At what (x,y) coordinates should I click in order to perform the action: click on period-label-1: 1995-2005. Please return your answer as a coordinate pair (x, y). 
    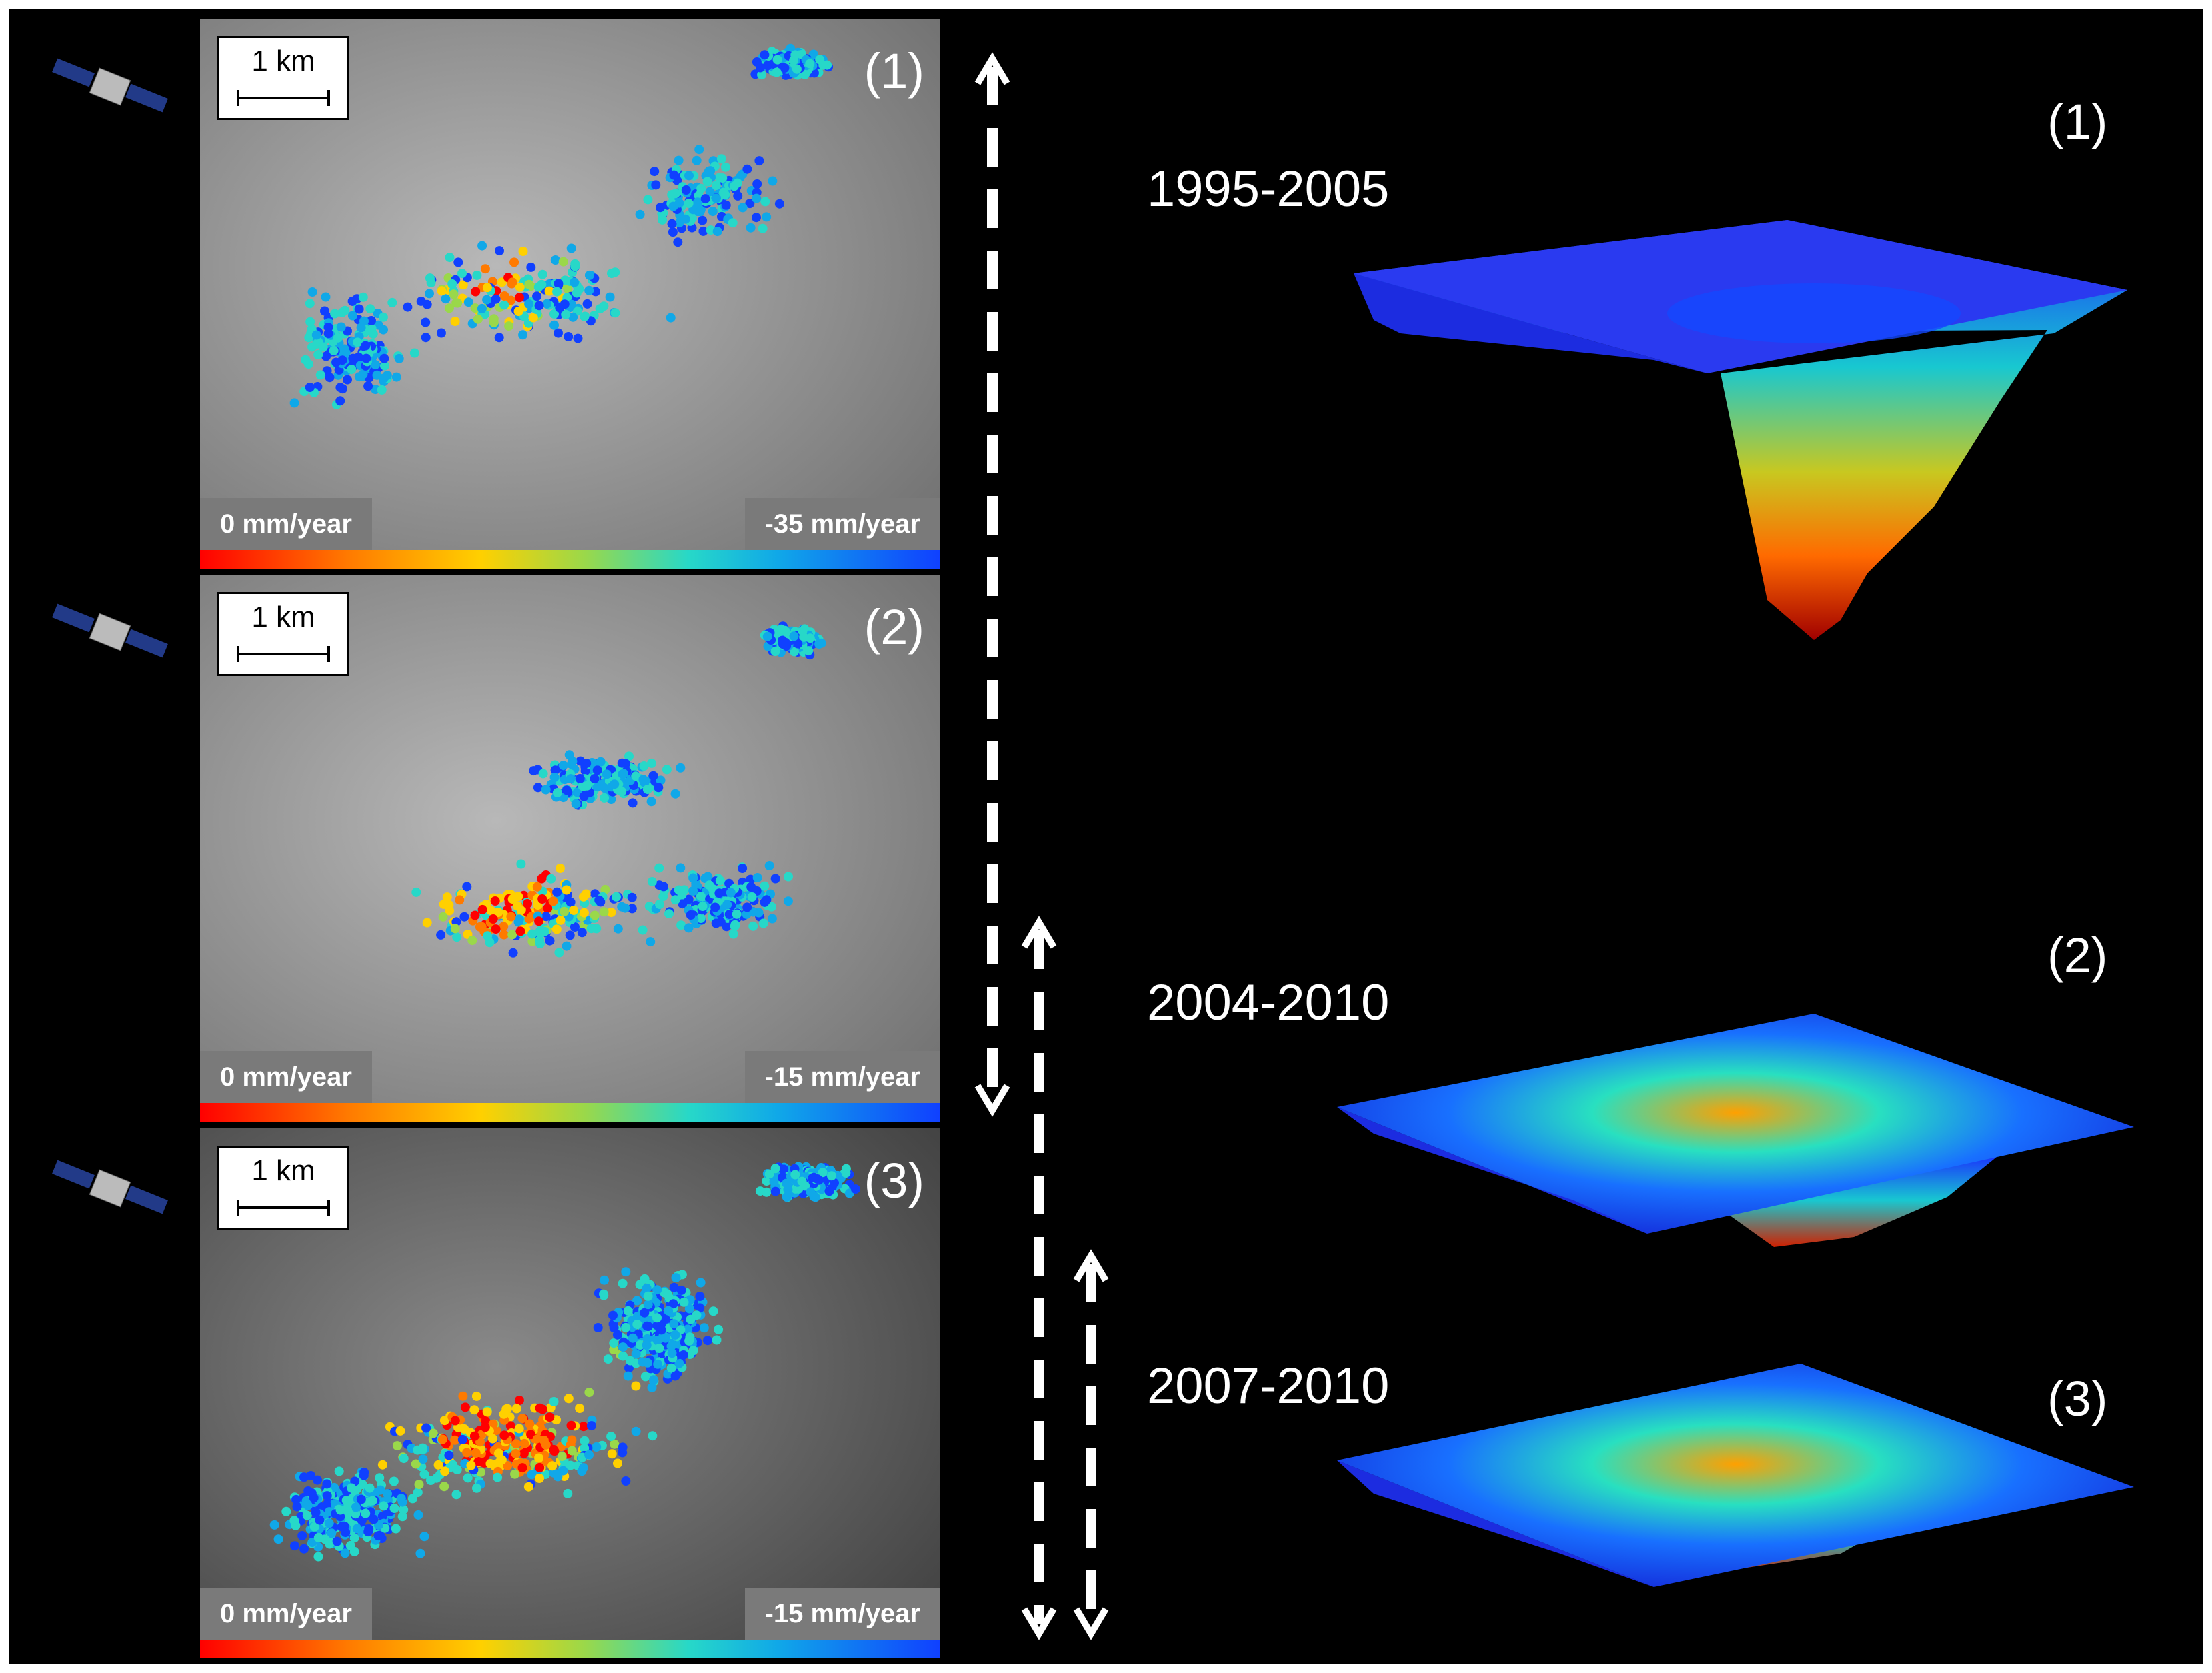
    Looking at the image, I should click on (1268, 189).